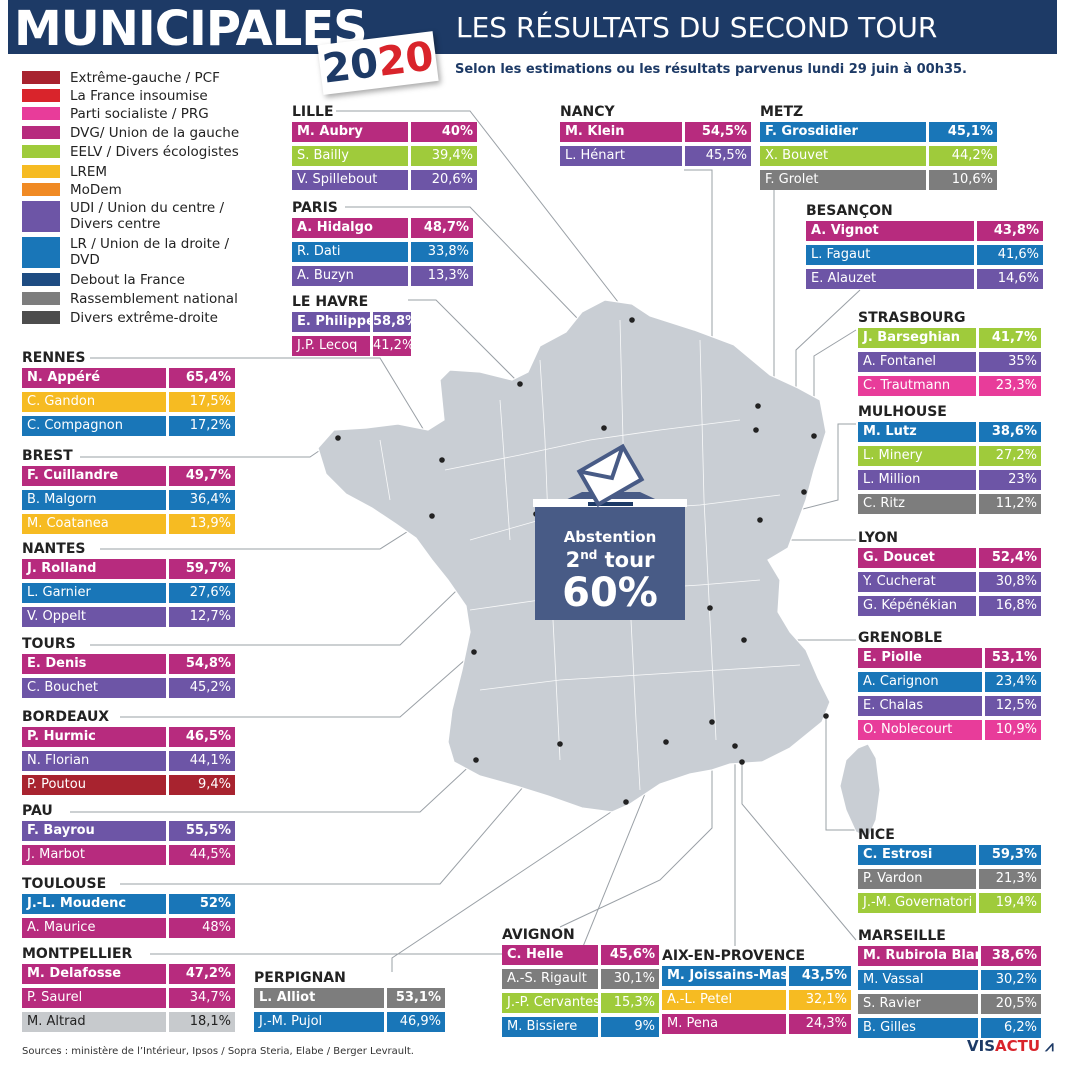 Image resolution: width=1069 pixels, height=1075 pixels. What do you see at coordinates (550, 955) in the screenshot?
I see `candidate-name: C. Helle` at bounding box center [550, 955].